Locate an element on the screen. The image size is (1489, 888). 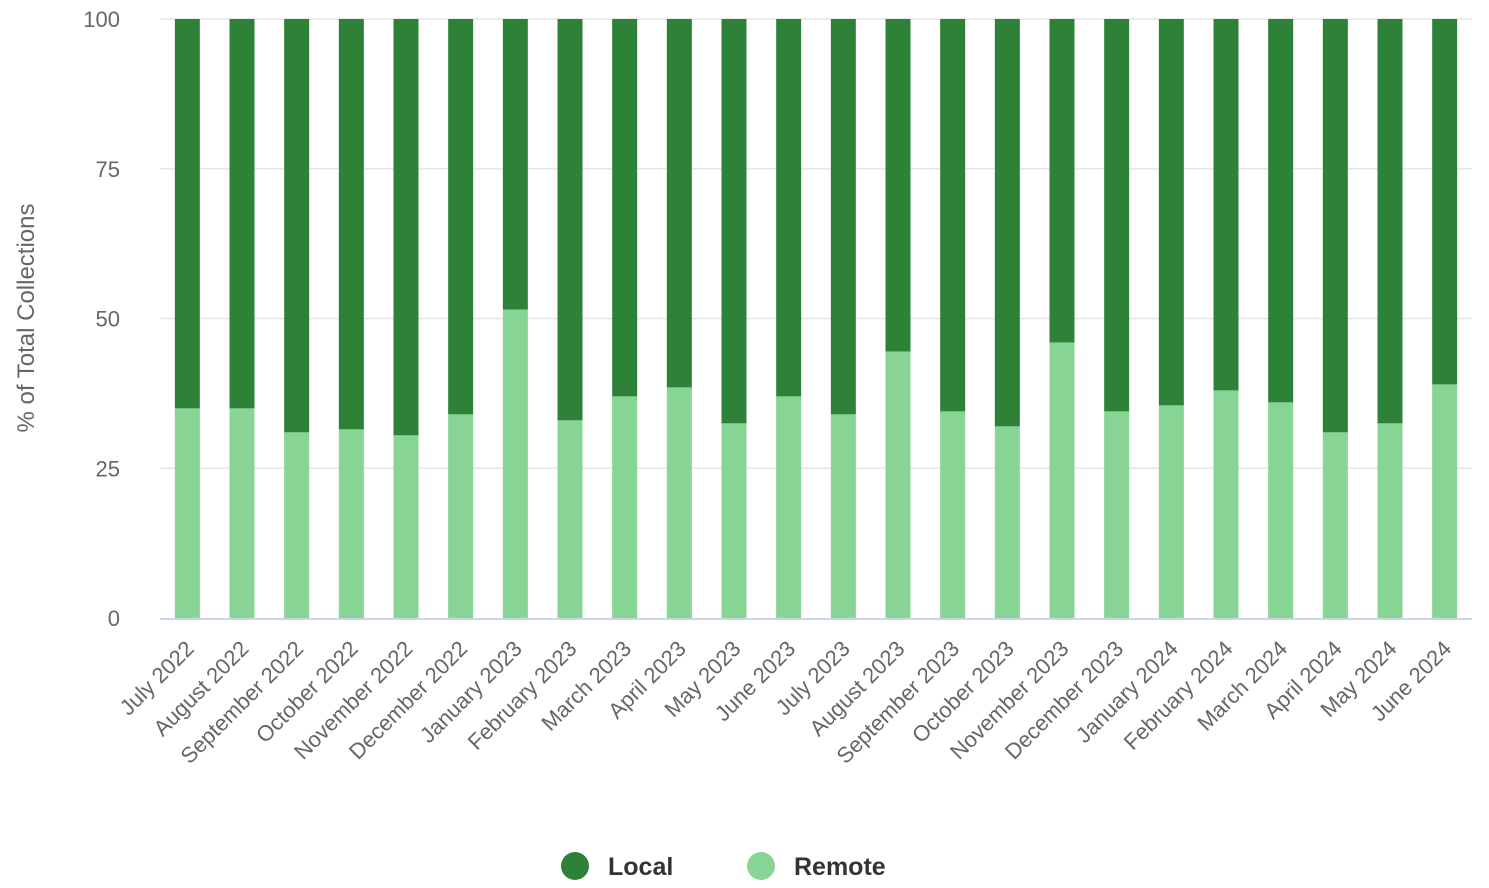
y-tick-label: 0 is located at coordinates (114, 618).